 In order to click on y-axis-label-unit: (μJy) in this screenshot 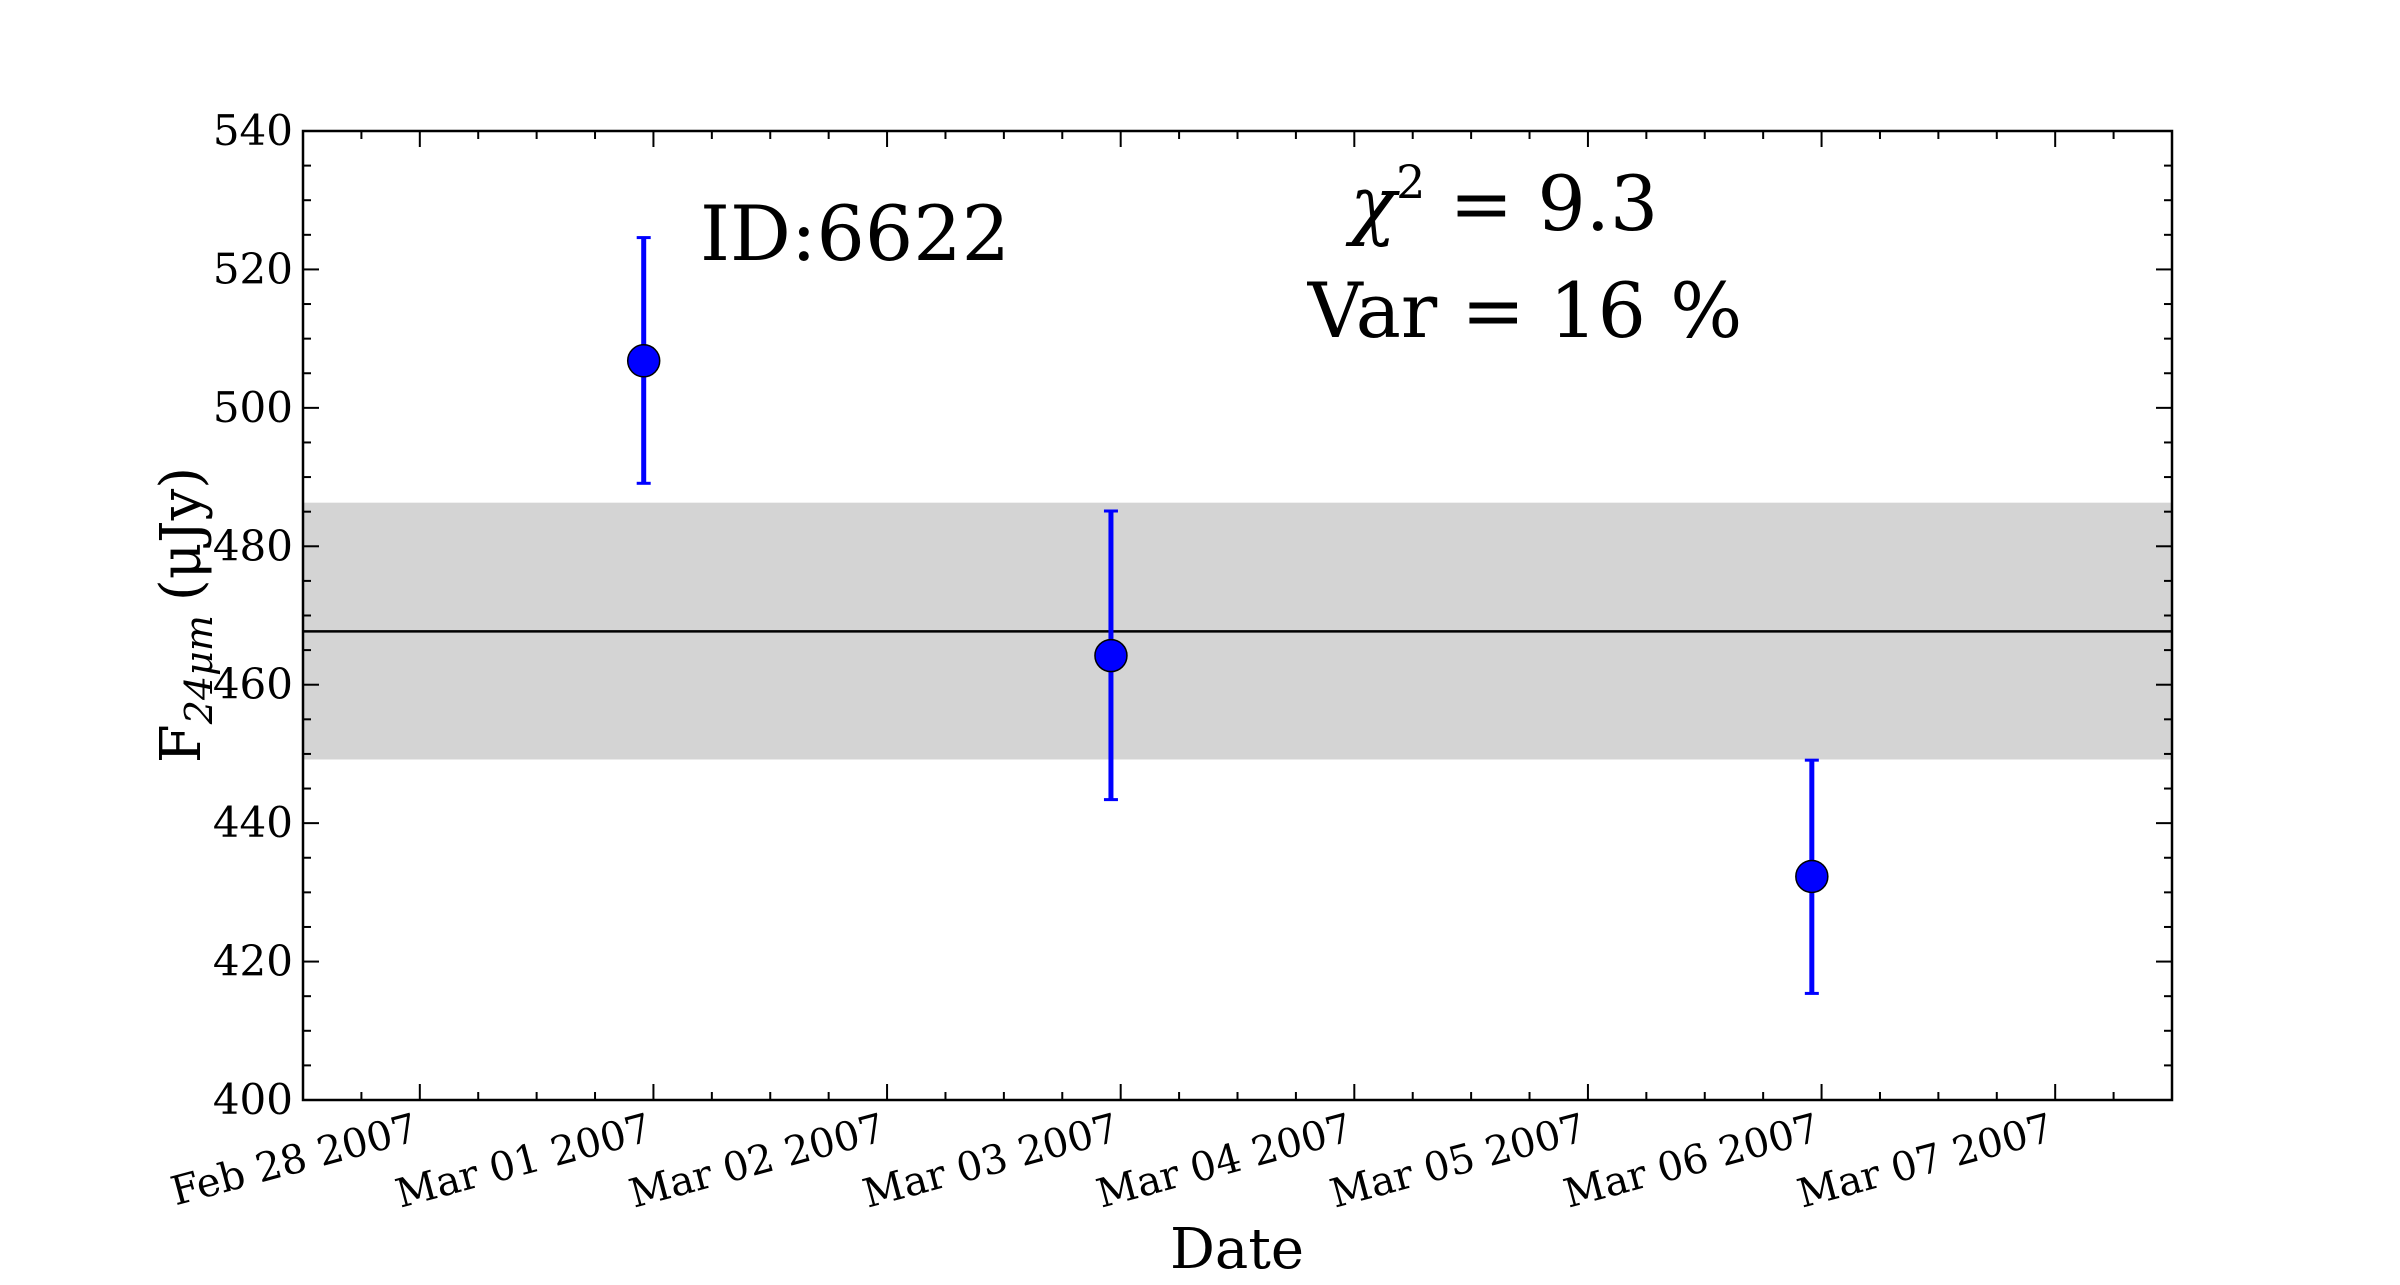, I will do `click(181, 534)`.